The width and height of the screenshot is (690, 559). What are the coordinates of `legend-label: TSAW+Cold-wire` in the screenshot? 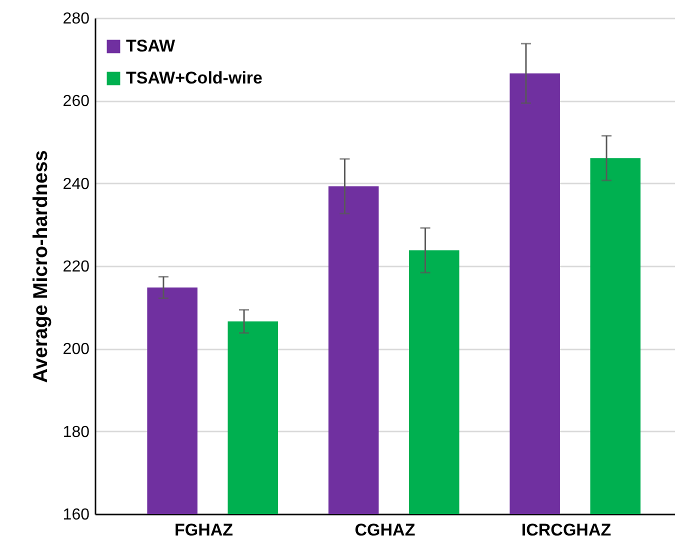 It's located at (194, 78).